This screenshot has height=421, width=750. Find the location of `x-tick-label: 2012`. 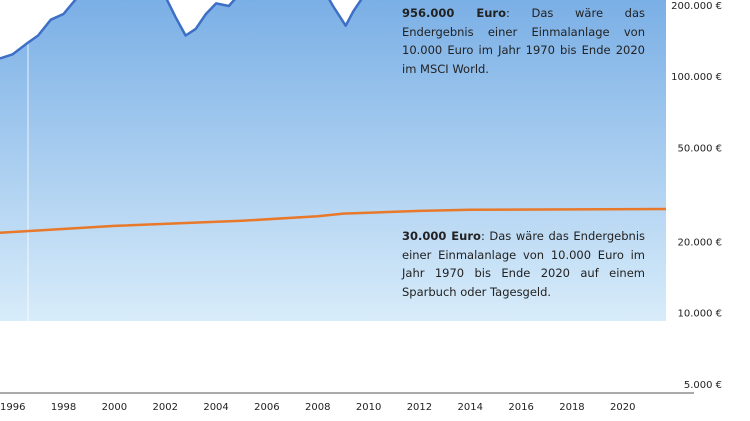

x-tick-label: 2012 is located at coordinates (419, 407).